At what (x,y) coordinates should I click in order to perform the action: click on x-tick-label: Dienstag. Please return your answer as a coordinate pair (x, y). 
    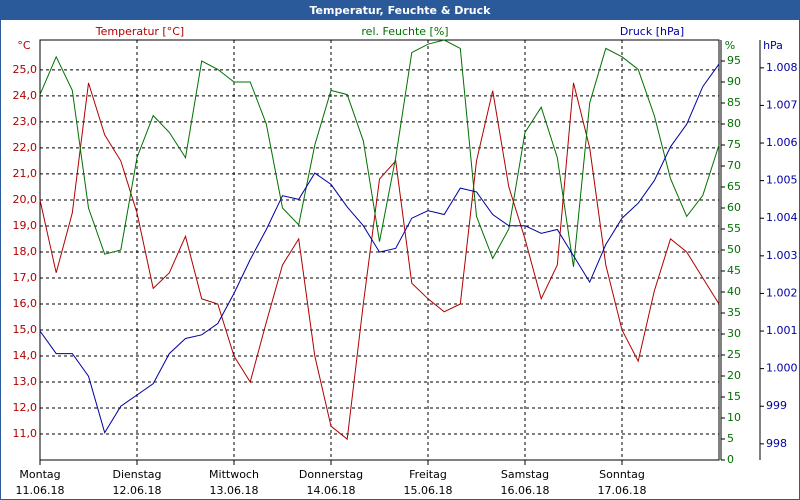
    Looking at the image, I should click on (136, 474).